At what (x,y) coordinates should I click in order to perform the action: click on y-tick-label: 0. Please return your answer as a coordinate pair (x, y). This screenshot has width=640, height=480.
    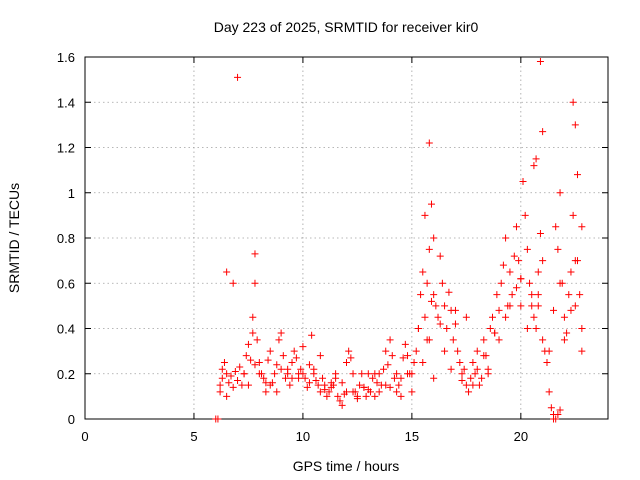
    Looking at the image, I should click on (71, 419).